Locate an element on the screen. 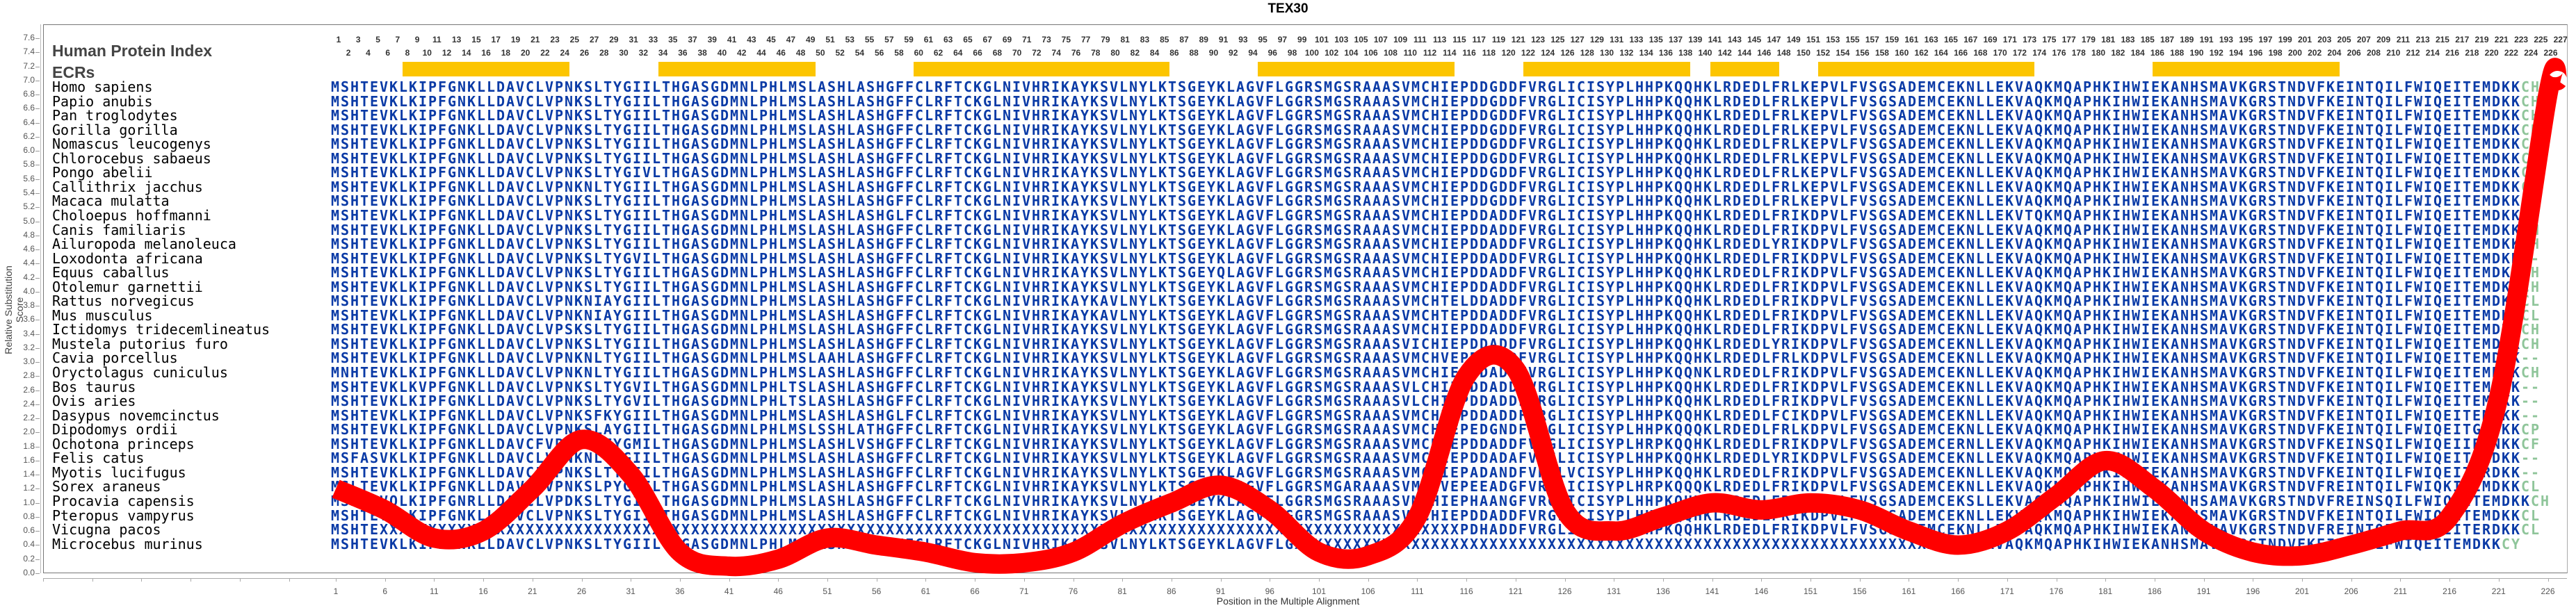 This screenshot has width=2576, height=608. position-number-even: 4 is located at coordinates (368, 53).